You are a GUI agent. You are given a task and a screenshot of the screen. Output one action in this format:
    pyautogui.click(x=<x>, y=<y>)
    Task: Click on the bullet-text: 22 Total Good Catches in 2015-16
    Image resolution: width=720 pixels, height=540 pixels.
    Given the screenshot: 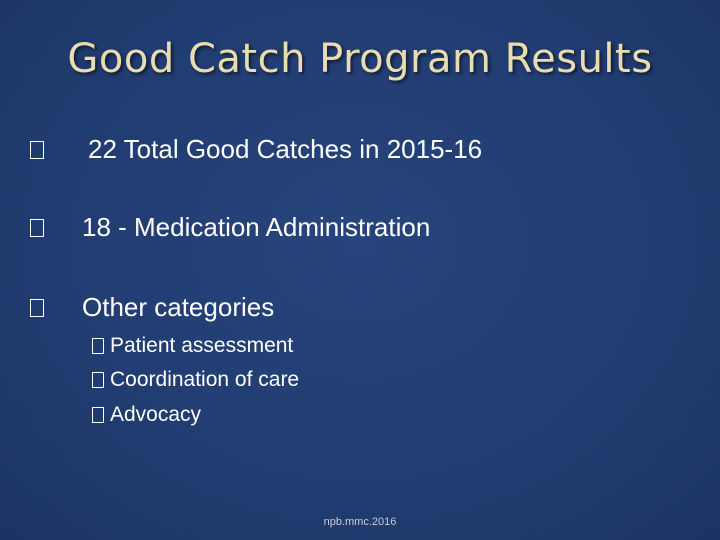 What is the action you would take?
    pyautogui.click(x=285, y=149)
    